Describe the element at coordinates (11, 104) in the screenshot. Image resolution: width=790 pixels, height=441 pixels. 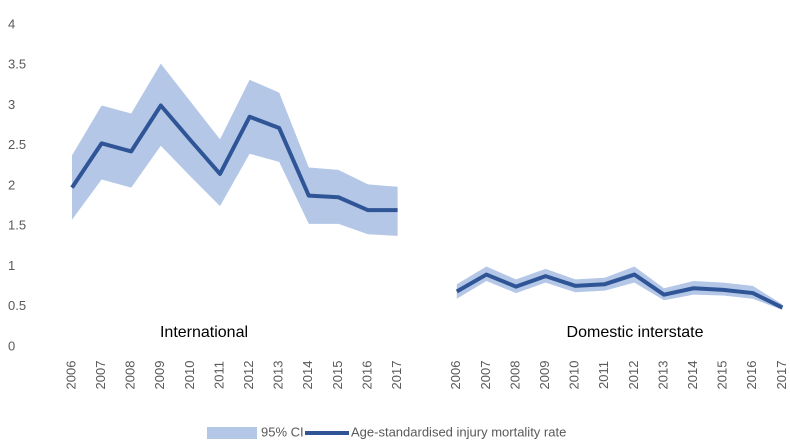
I see `y-tick-label: 3` at that location.